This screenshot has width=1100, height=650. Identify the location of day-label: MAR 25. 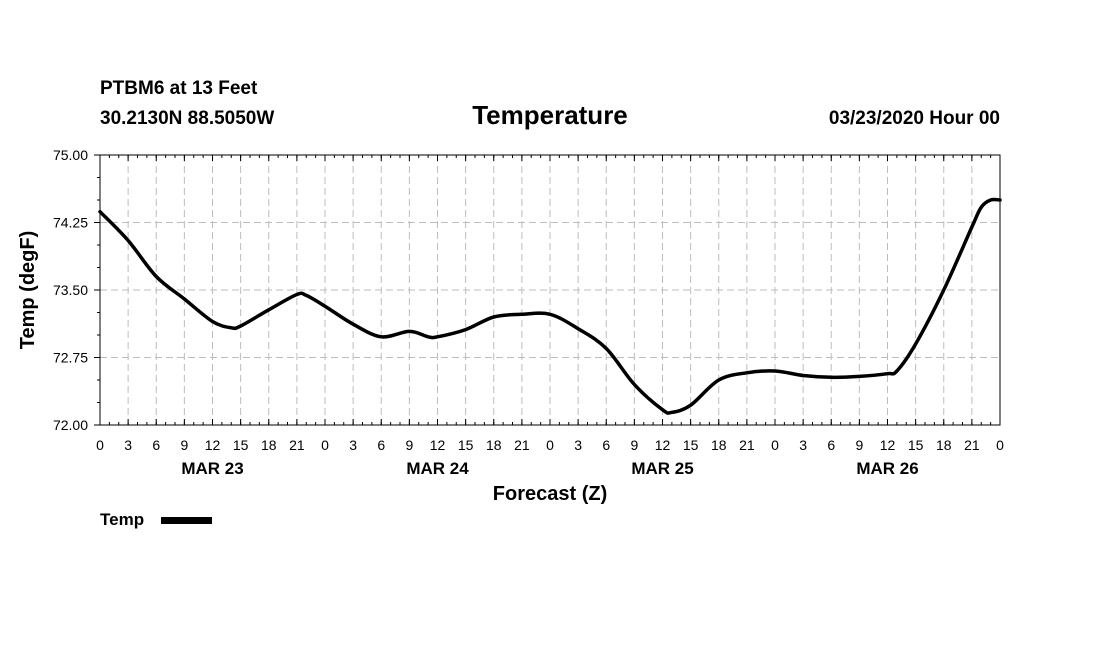
(662, 468).